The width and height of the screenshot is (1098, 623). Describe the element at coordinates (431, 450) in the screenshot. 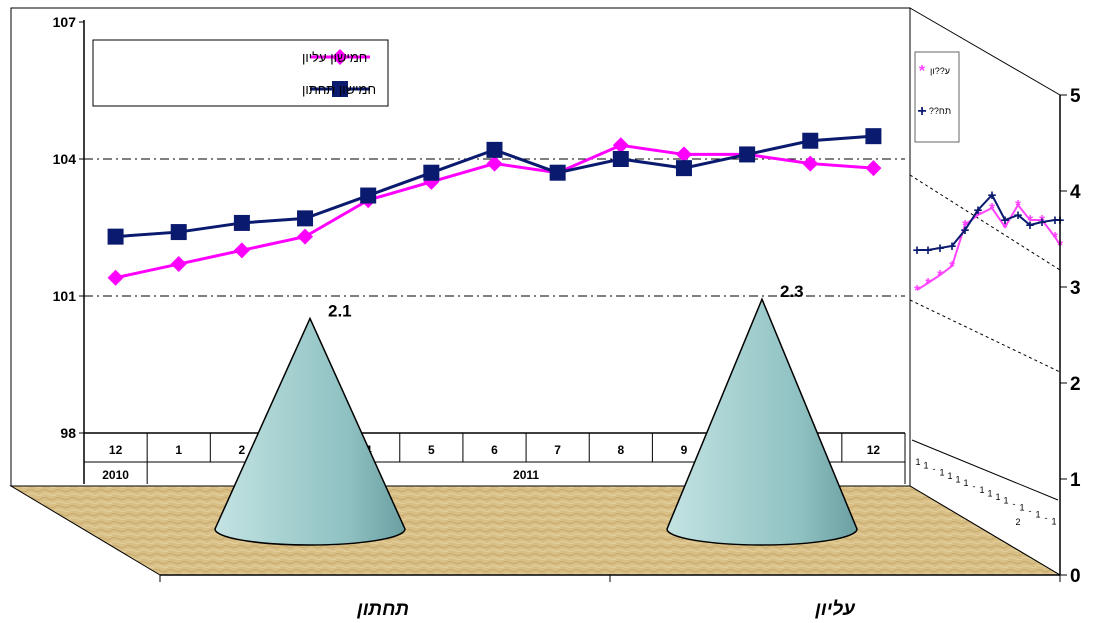

I see `x-tick-label-month: 5` at that location.